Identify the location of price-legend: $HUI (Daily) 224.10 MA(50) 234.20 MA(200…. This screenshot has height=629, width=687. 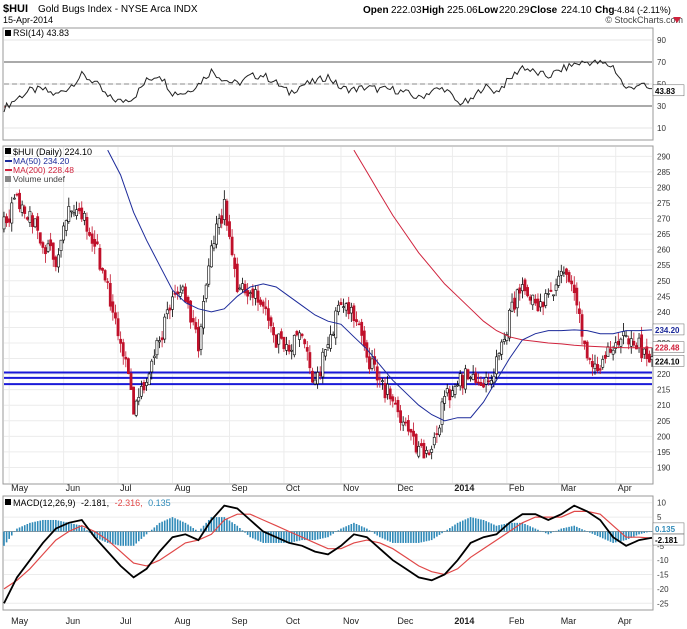
(48, 165).